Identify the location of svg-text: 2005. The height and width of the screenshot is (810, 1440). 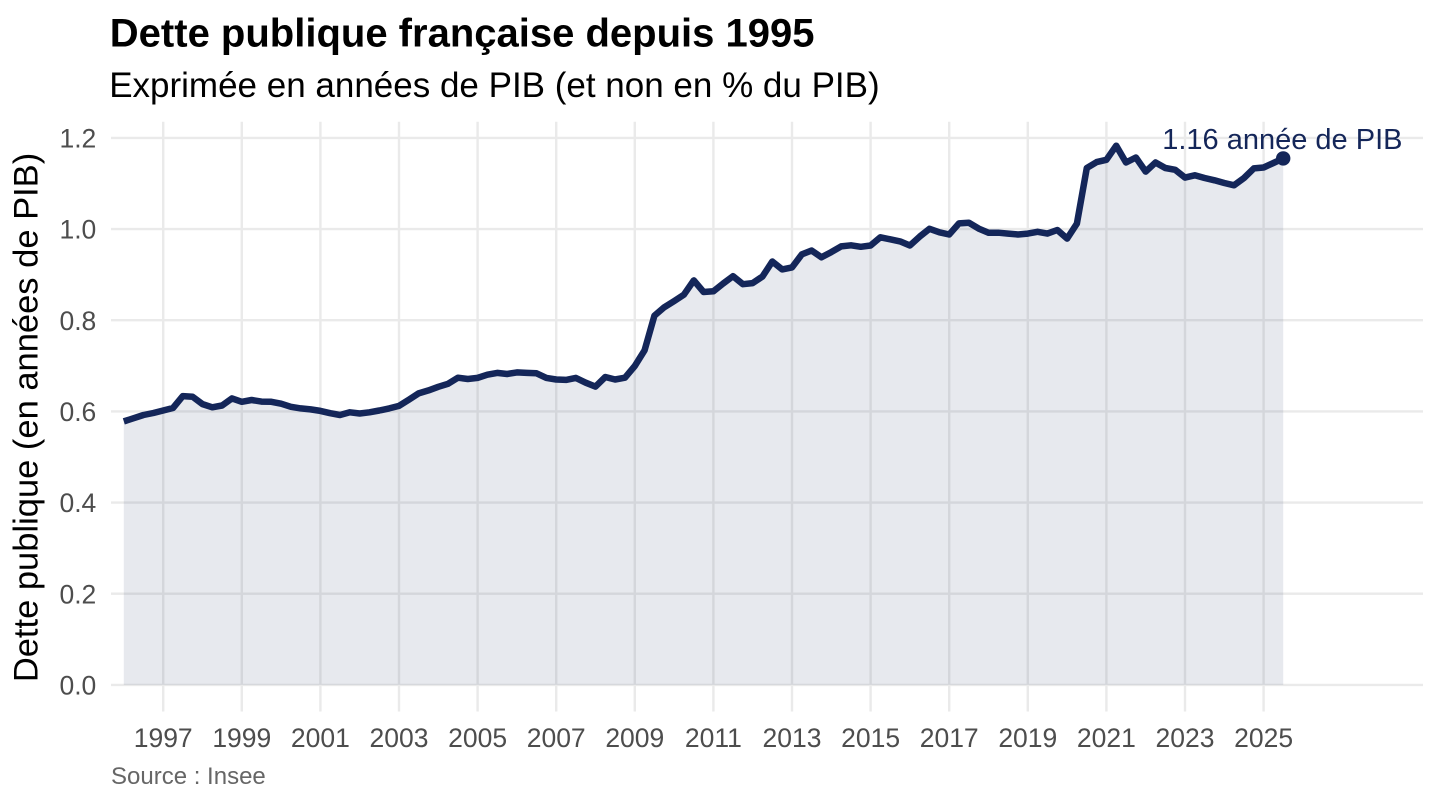
(477, 738).